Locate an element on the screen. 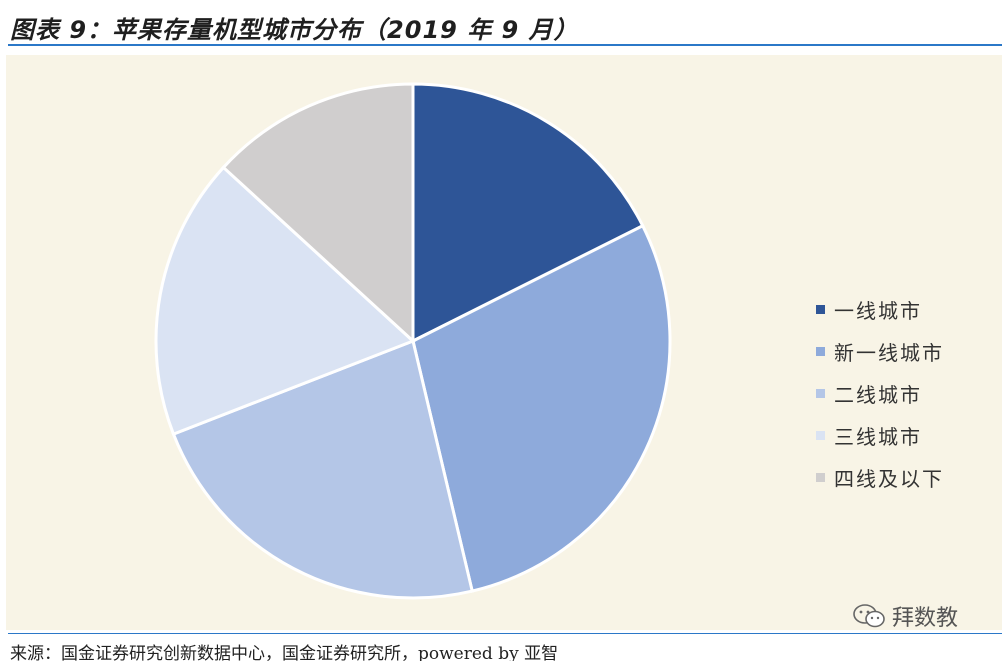 This screenshot has width=1006, height=661. legend-item-1: 一线城市 is located at coordinates (880, 309).